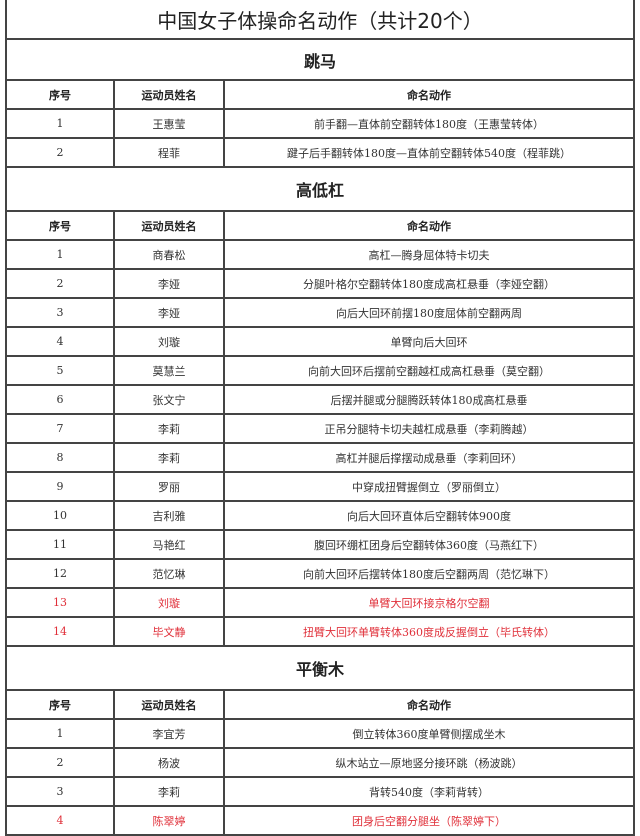 The height and width of the screenshot is (836, 640). Describe the element at coordinates (61, 515) in the screenshot. I see `cell-number: 10` at that location.